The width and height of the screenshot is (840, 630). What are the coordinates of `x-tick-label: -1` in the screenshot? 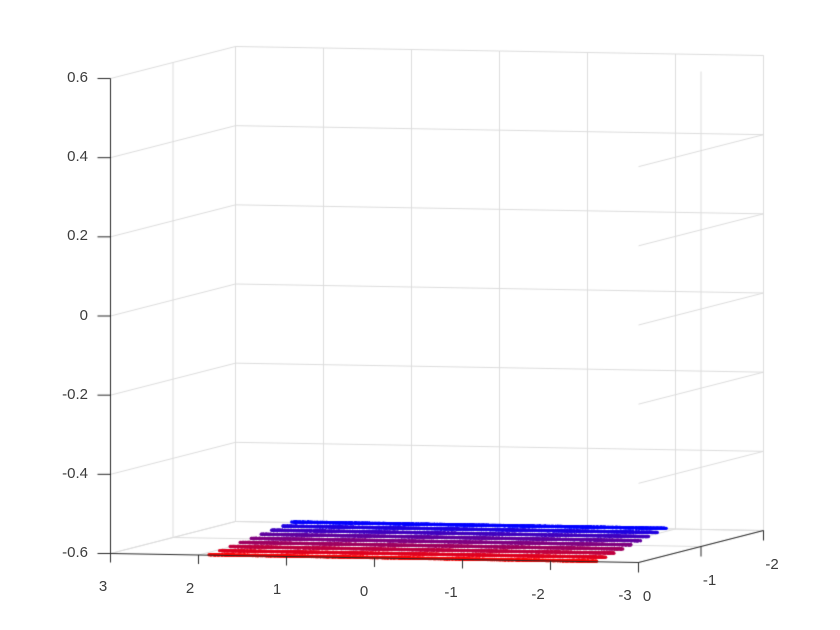 It's located at (451, 592).